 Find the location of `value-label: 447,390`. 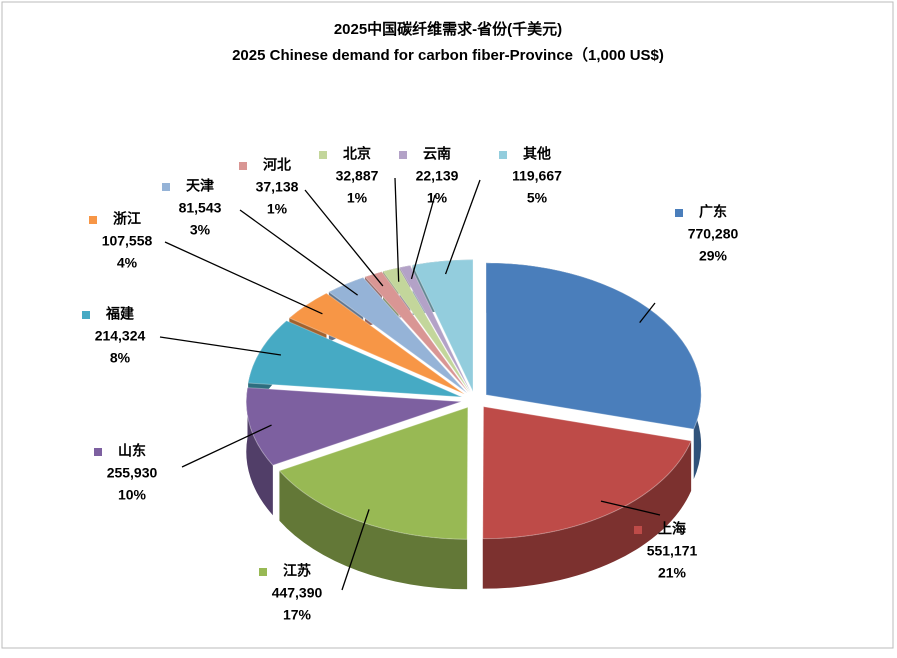

value-label: 447,390 is located at coordinates (297, 593).